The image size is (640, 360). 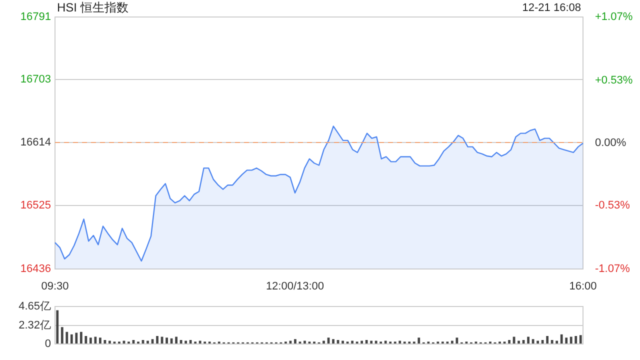 What do you see at coordinates (614, 17) in the screenshot?
I see `y2-tick-label: +1.07%` at bounding box center [614, 17].